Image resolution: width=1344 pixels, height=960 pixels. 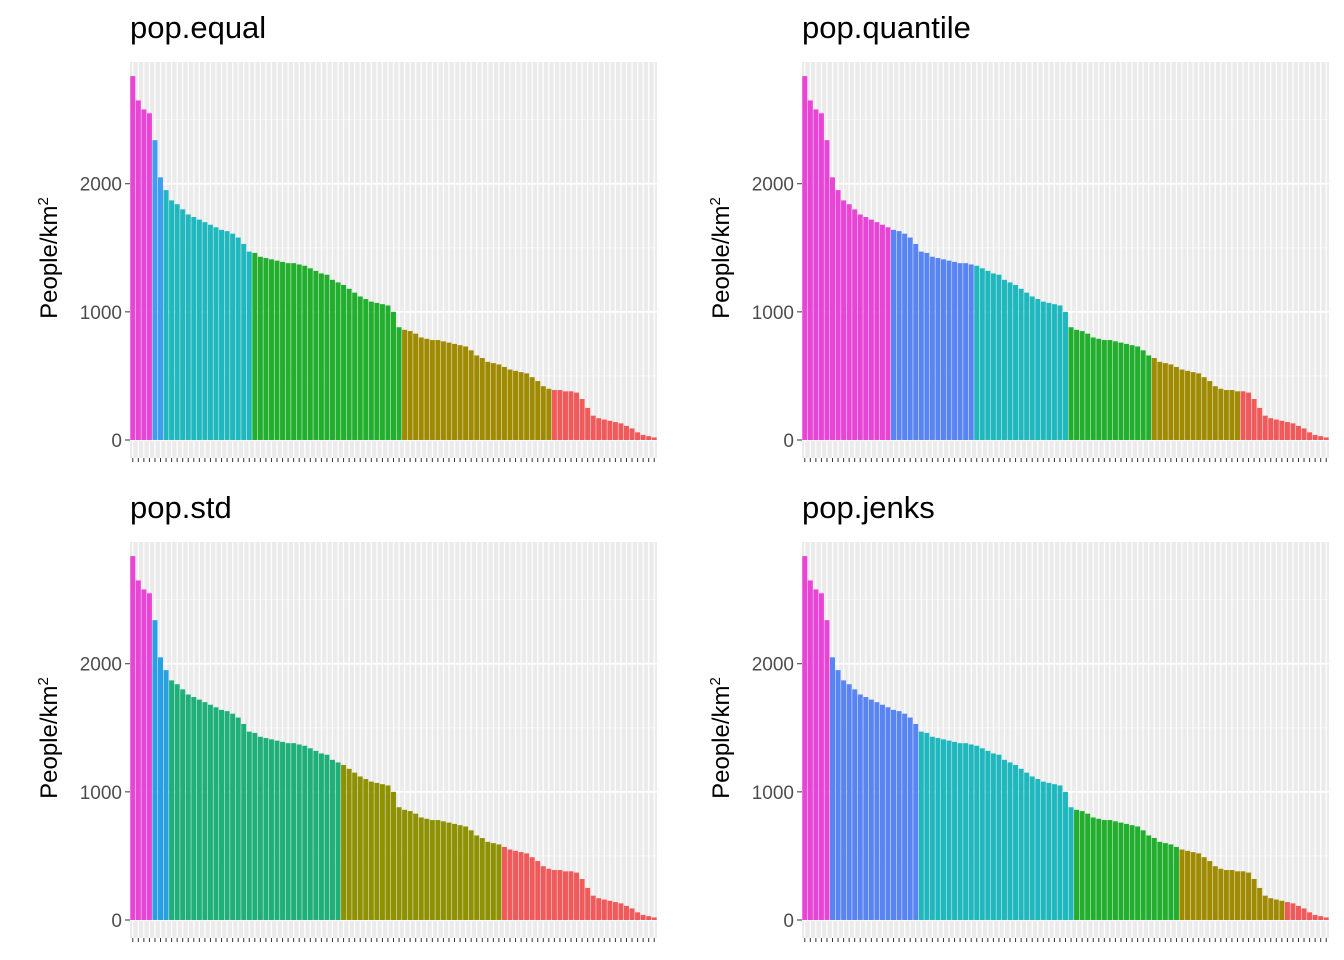 I want to click on y-tick-label: 2000, so click(x=101, y=665).